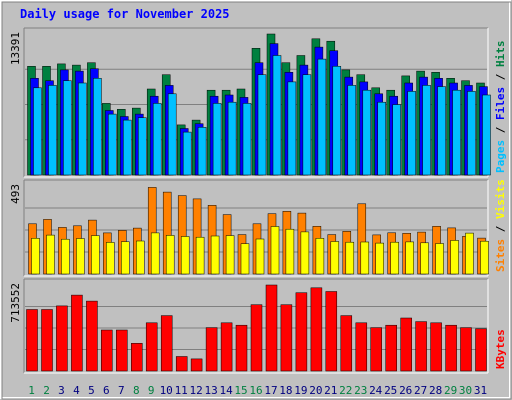 This screenshot has height=400, width=512. Describe the element at coordinates (31, 390) in the screenshot. I see `day-label-1: 1` at that location.